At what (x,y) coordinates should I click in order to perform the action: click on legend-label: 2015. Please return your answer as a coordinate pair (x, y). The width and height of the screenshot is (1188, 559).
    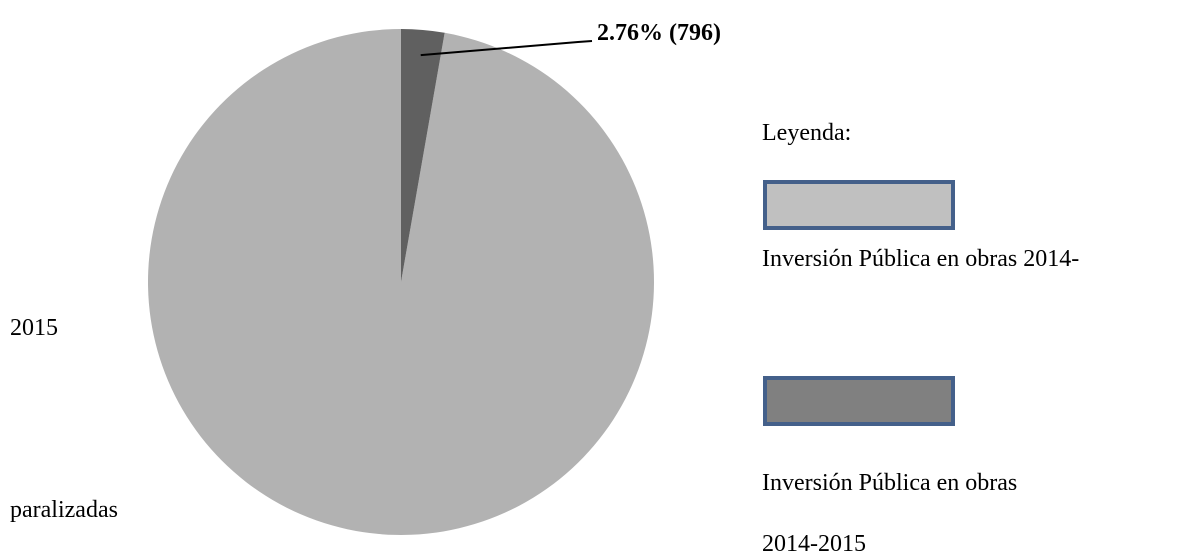
    Looking at the image, I should click on (34, 328).